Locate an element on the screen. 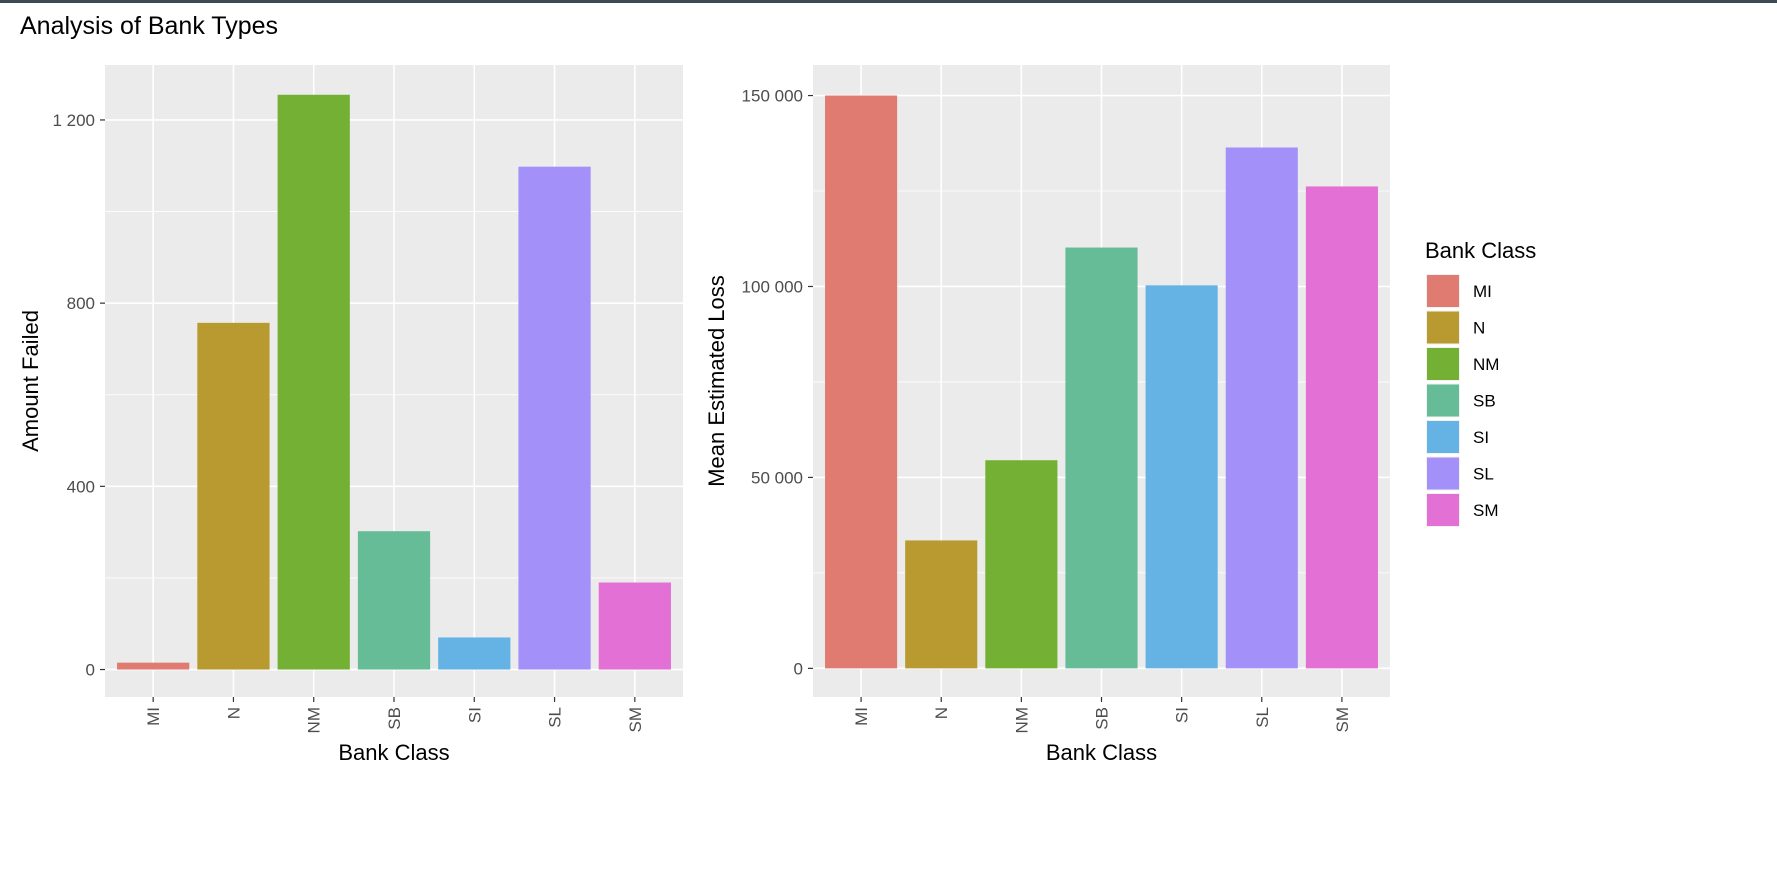  legend-swatch-MI is located at coordinates (1443, 291).